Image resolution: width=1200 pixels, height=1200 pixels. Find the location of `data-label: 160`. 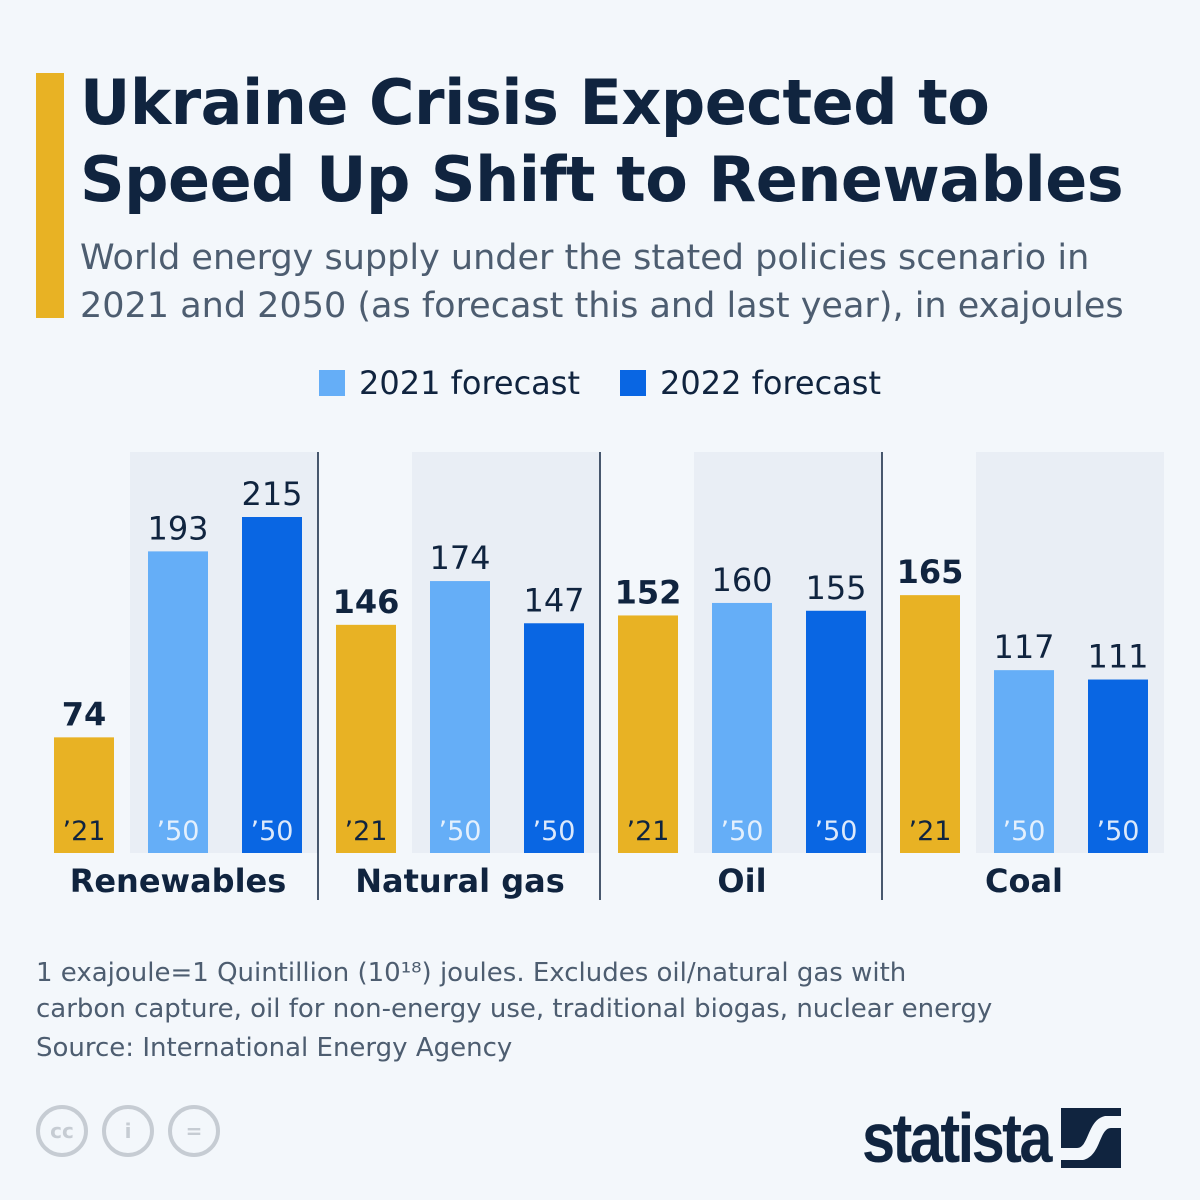

data-label: 160 is located at coordinates (741, 580).